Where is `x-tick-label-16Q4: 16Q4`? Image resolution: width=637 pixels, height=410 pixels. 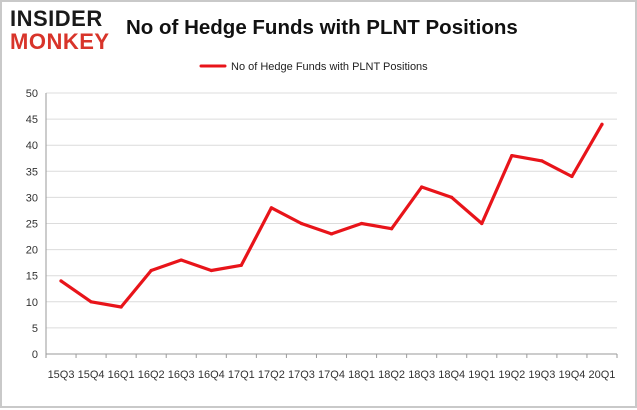
x-tick-label-16Q4: 16Q4 is located at coordinates (211, 375).